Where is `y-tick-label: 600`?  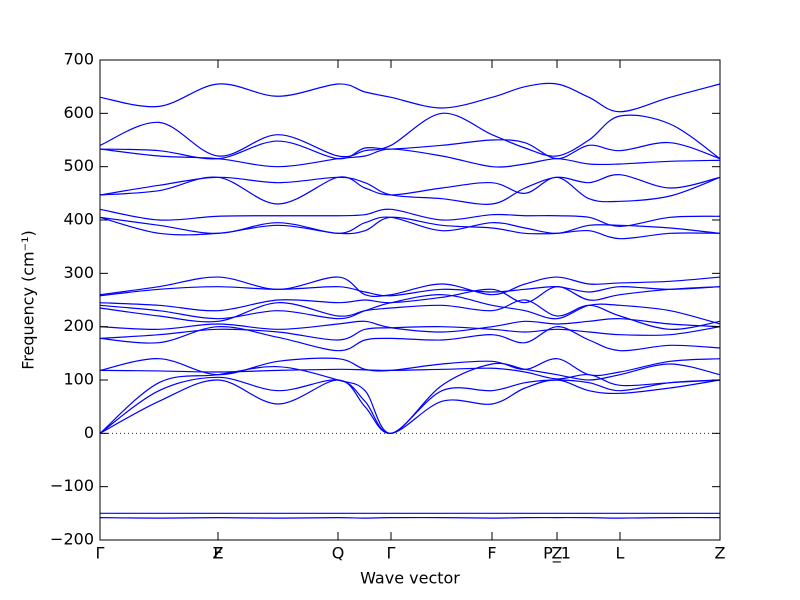
y-tick-label: 600 is located at coordinates (78, 112).